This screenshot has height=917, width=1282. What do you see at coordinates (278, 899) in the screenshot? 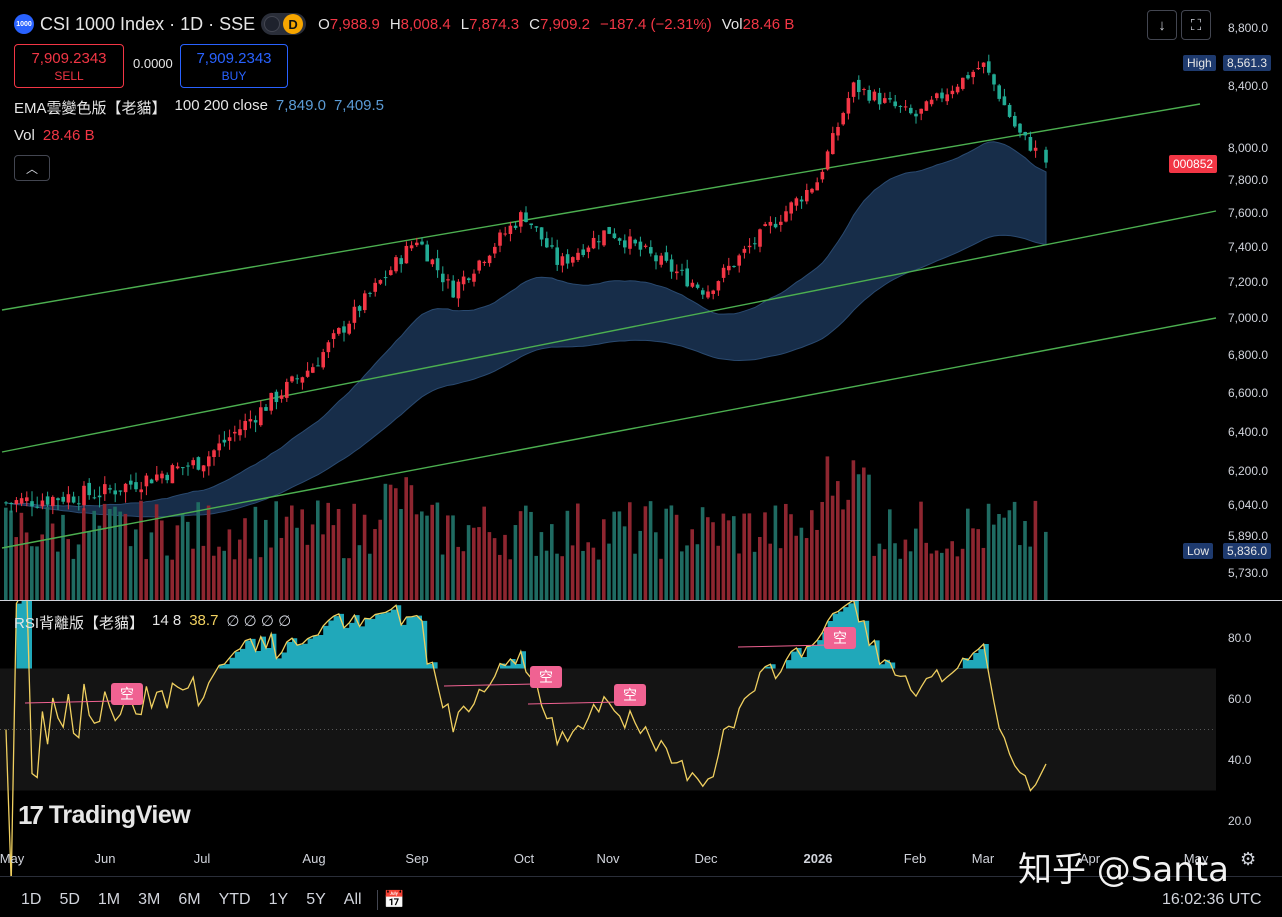
I see `range-1y: 1Y` at bounding box center [278, 899].